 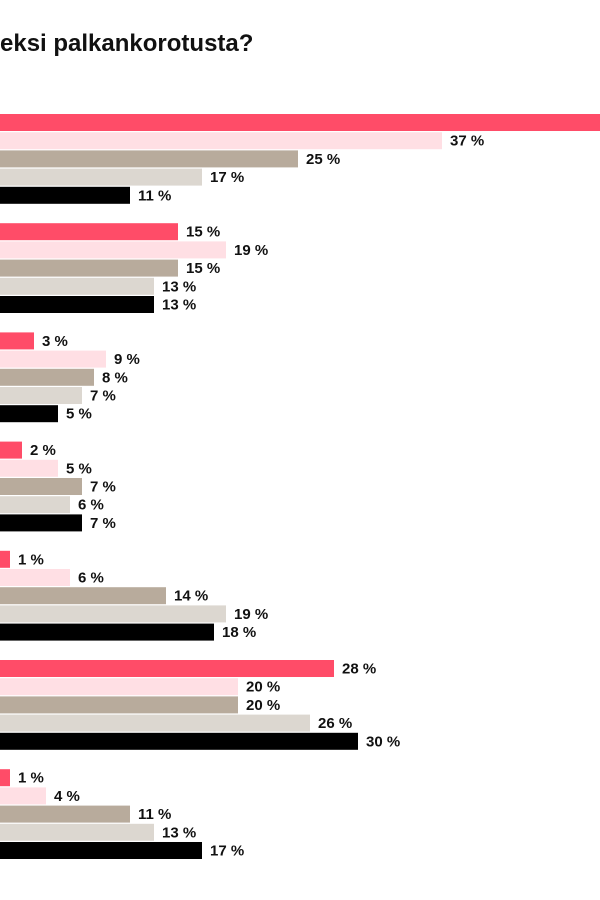 I want to click on bar-g7-s4, so click(x=77, y=832).